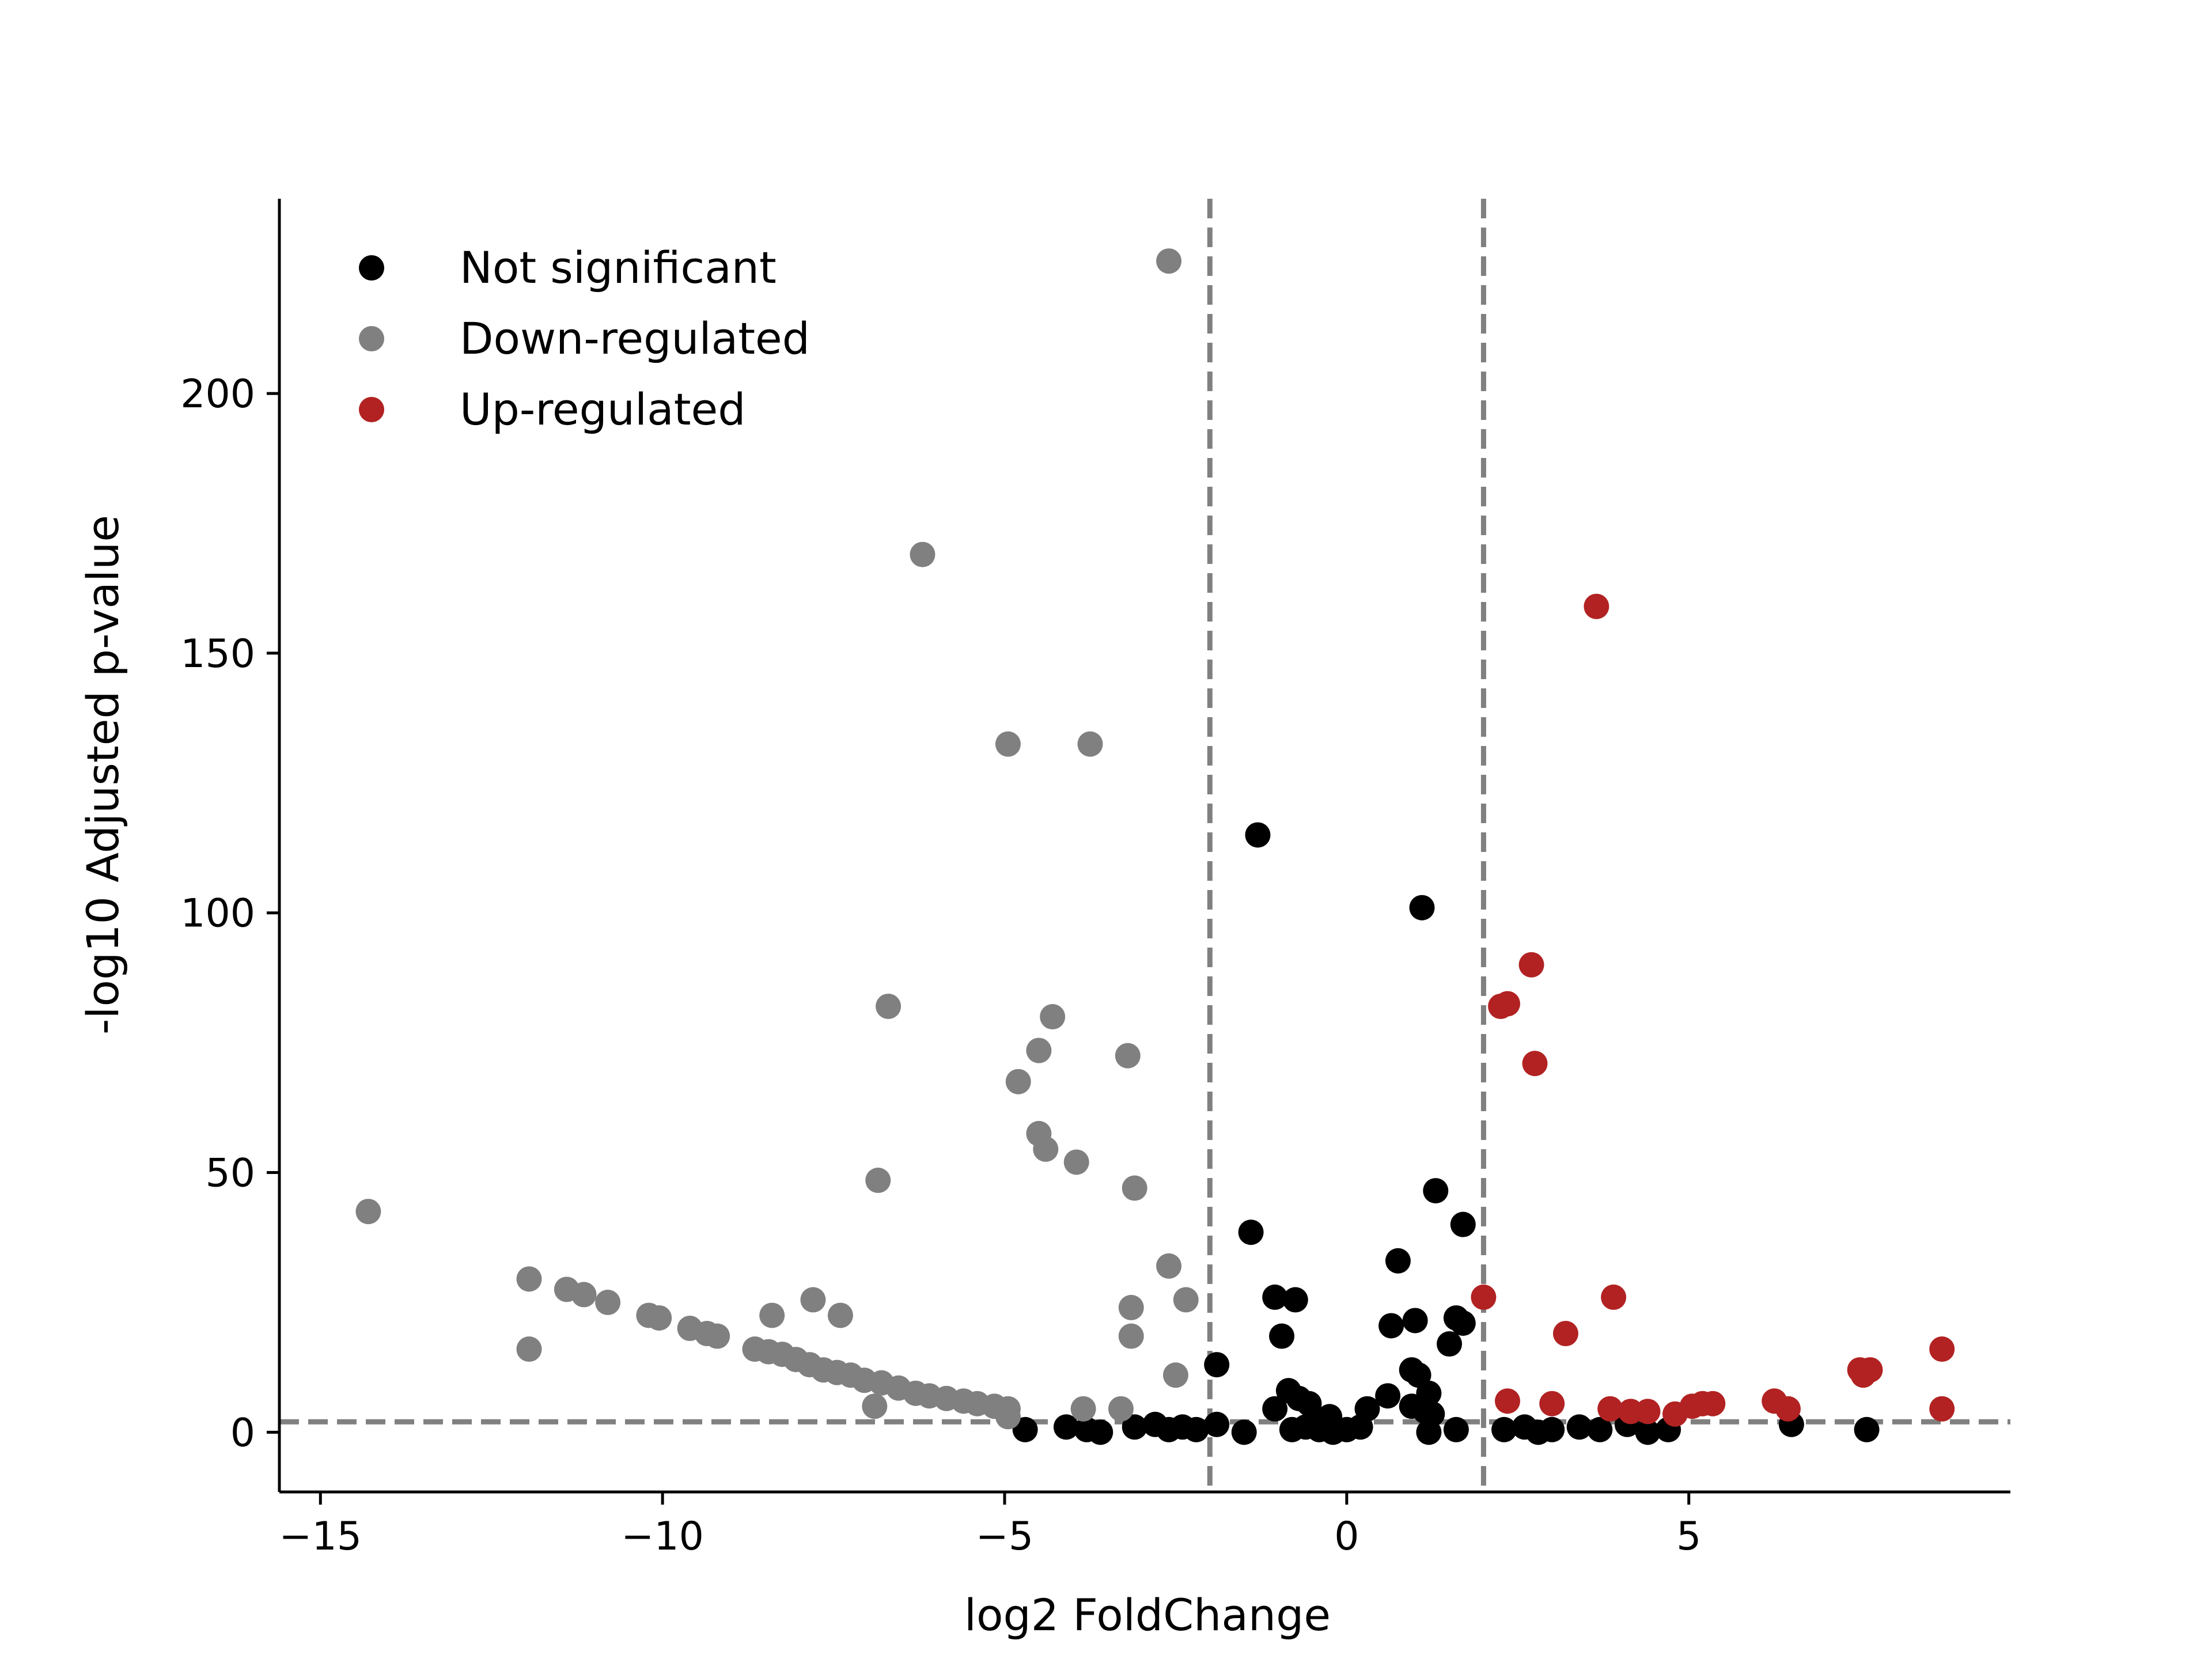 The width and height of the screenshot is (2212, 1659). I want to click on x-tick-label: 0, so click(1346, 1536).